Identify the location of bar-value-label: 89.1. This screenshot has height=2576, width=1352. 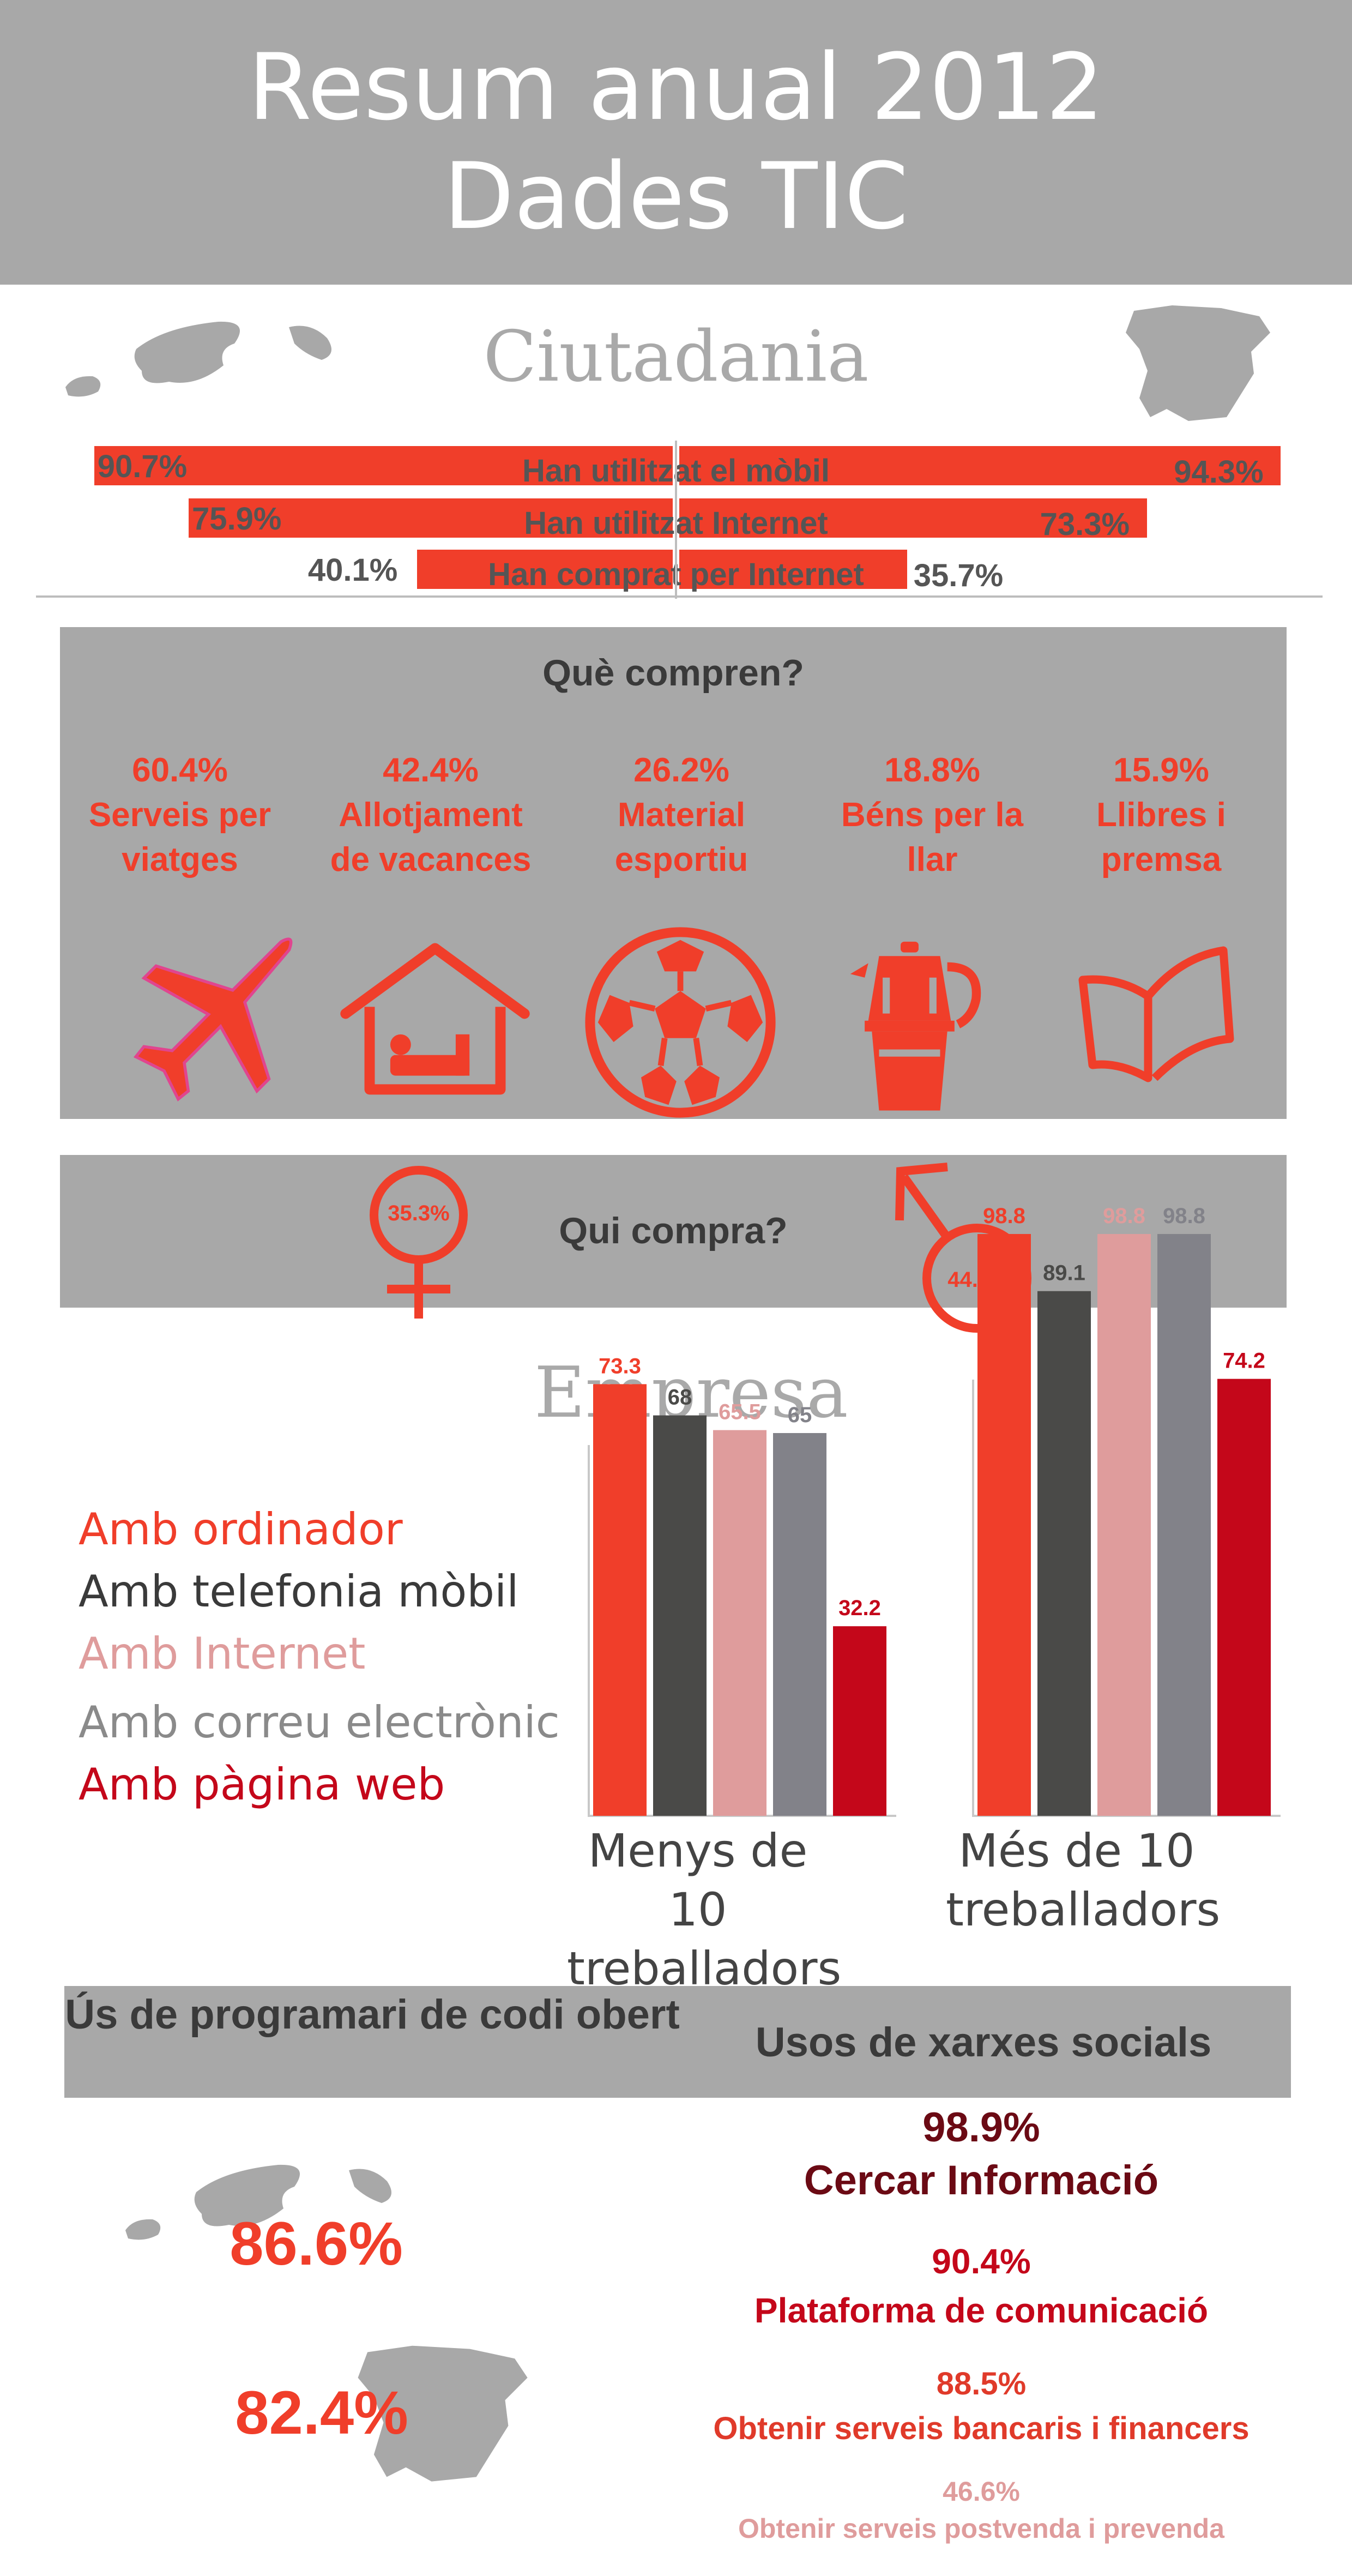
(1064, 1273).